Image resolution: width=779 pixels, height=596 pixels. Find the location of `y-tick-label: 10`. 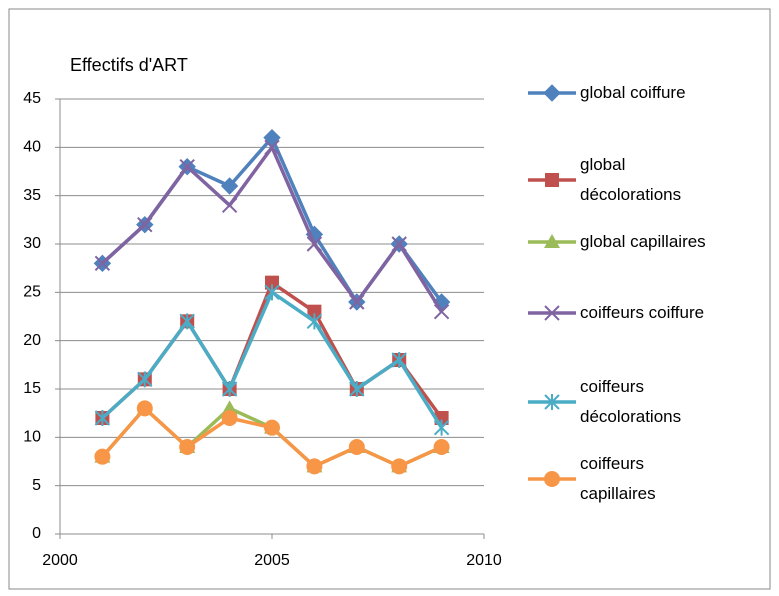

y-tick-label: 10 is located at coordinates (32, 437).